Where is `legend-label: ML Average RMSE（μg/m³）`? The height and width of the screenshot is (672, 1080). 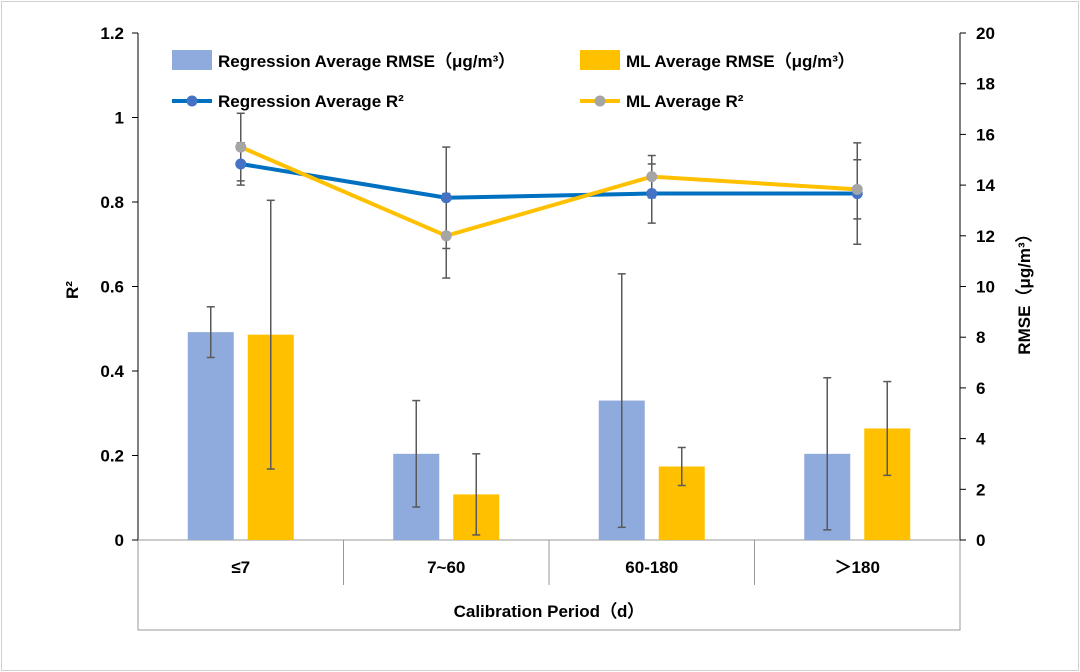
legend-label: ML Average RMSE（μg/m³） is located at coordinates (740, 61).